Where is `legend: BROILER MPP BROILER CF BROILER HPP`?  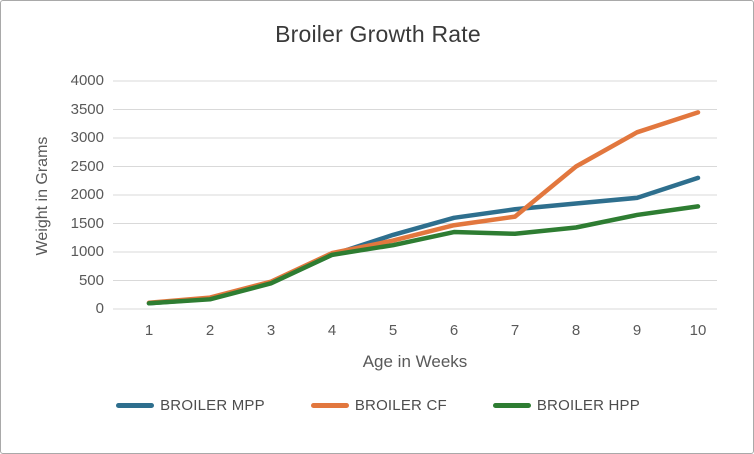 legend: BROILER MPP BROILER CF BROILER HPP is located at coordinates (377, 405).